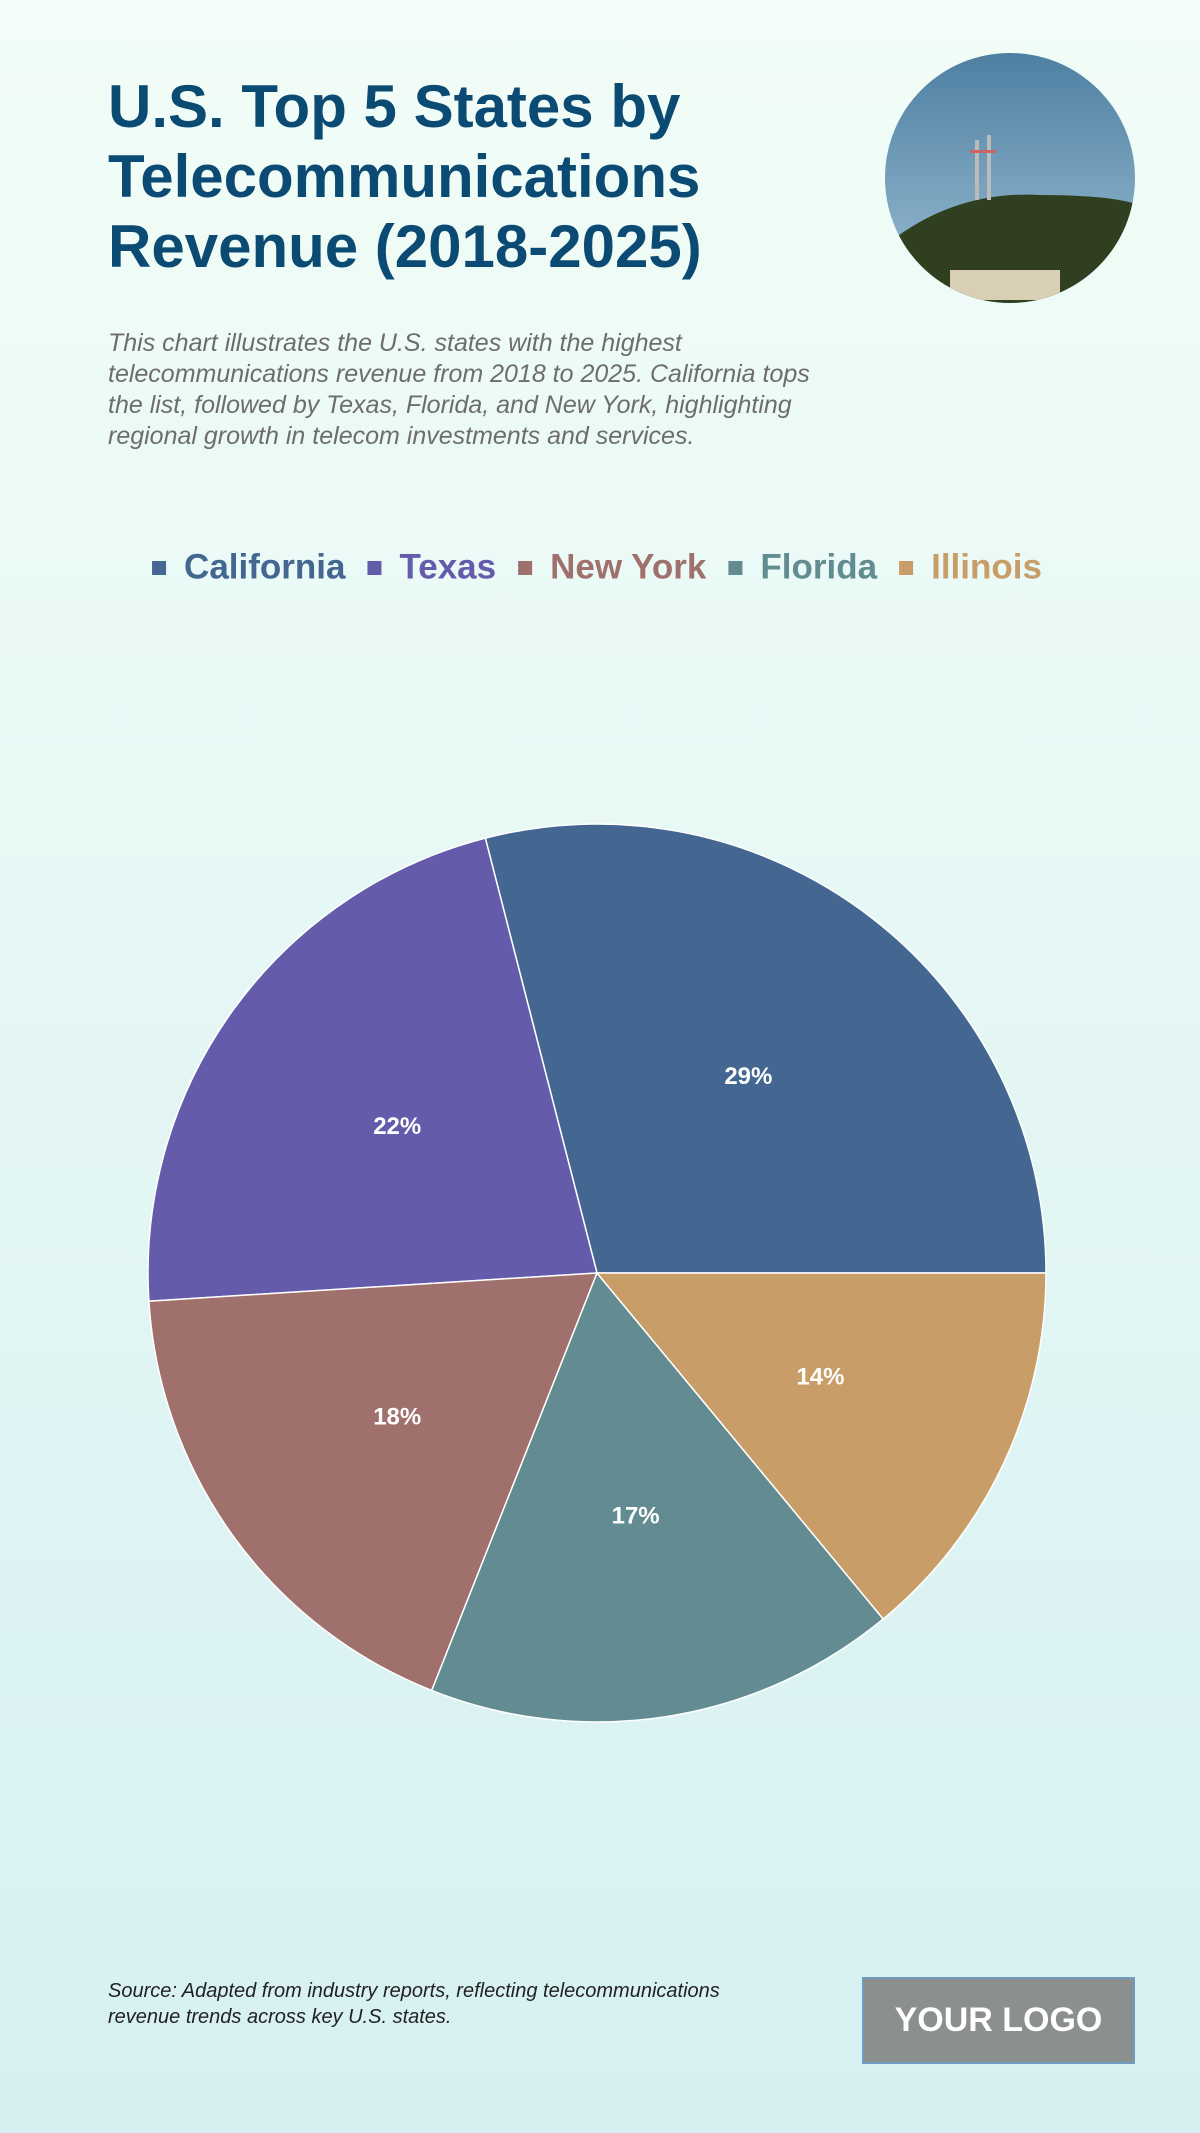 This screenshot has width=1200, height=2133. Describe the element at coordinates (265, 566) in the screenshot. I see `legend-label: California` at that location.